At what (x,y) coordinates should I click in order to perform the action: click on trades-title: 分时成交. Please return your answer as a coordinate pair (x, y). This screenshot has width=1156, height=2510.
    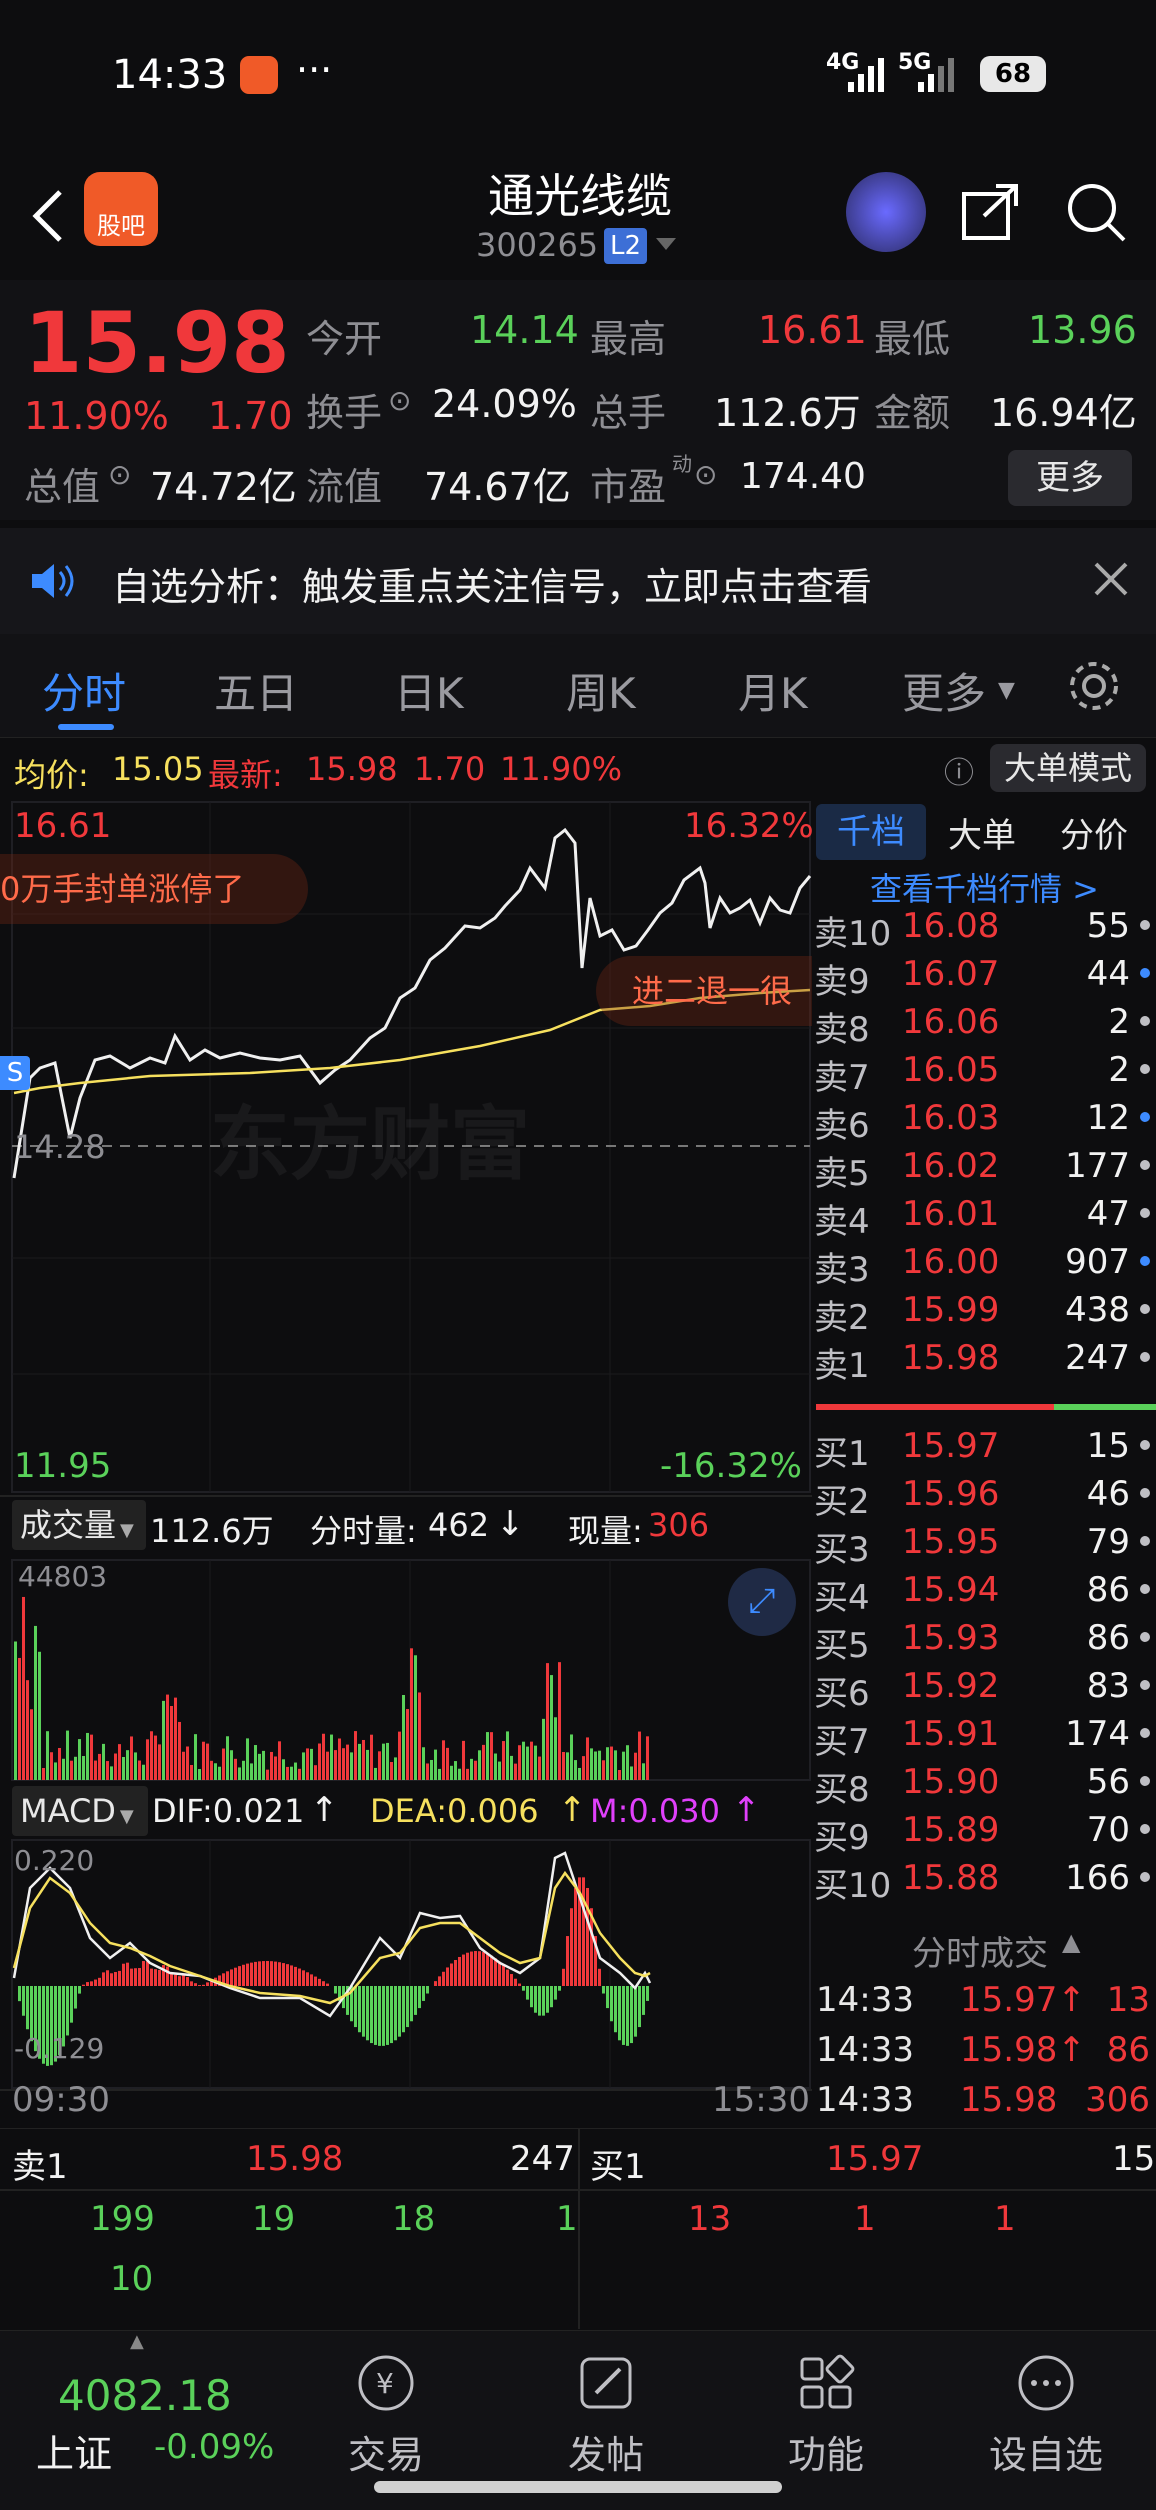
    Looking at the image, I should click on (980, 1954).